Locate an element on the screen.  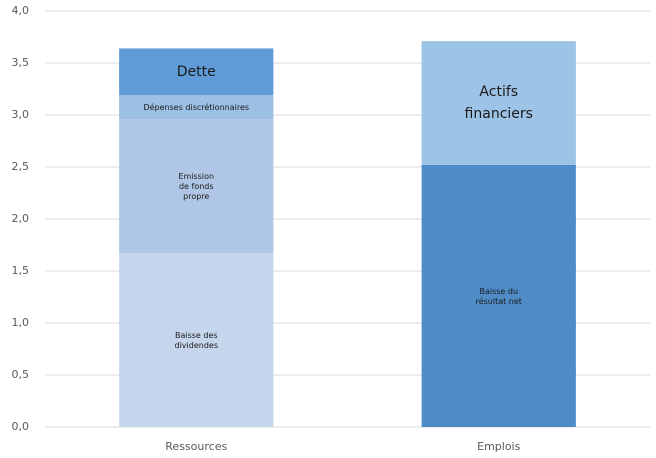
y-tick-label: 0,5 is located at coordinates (21, 374).